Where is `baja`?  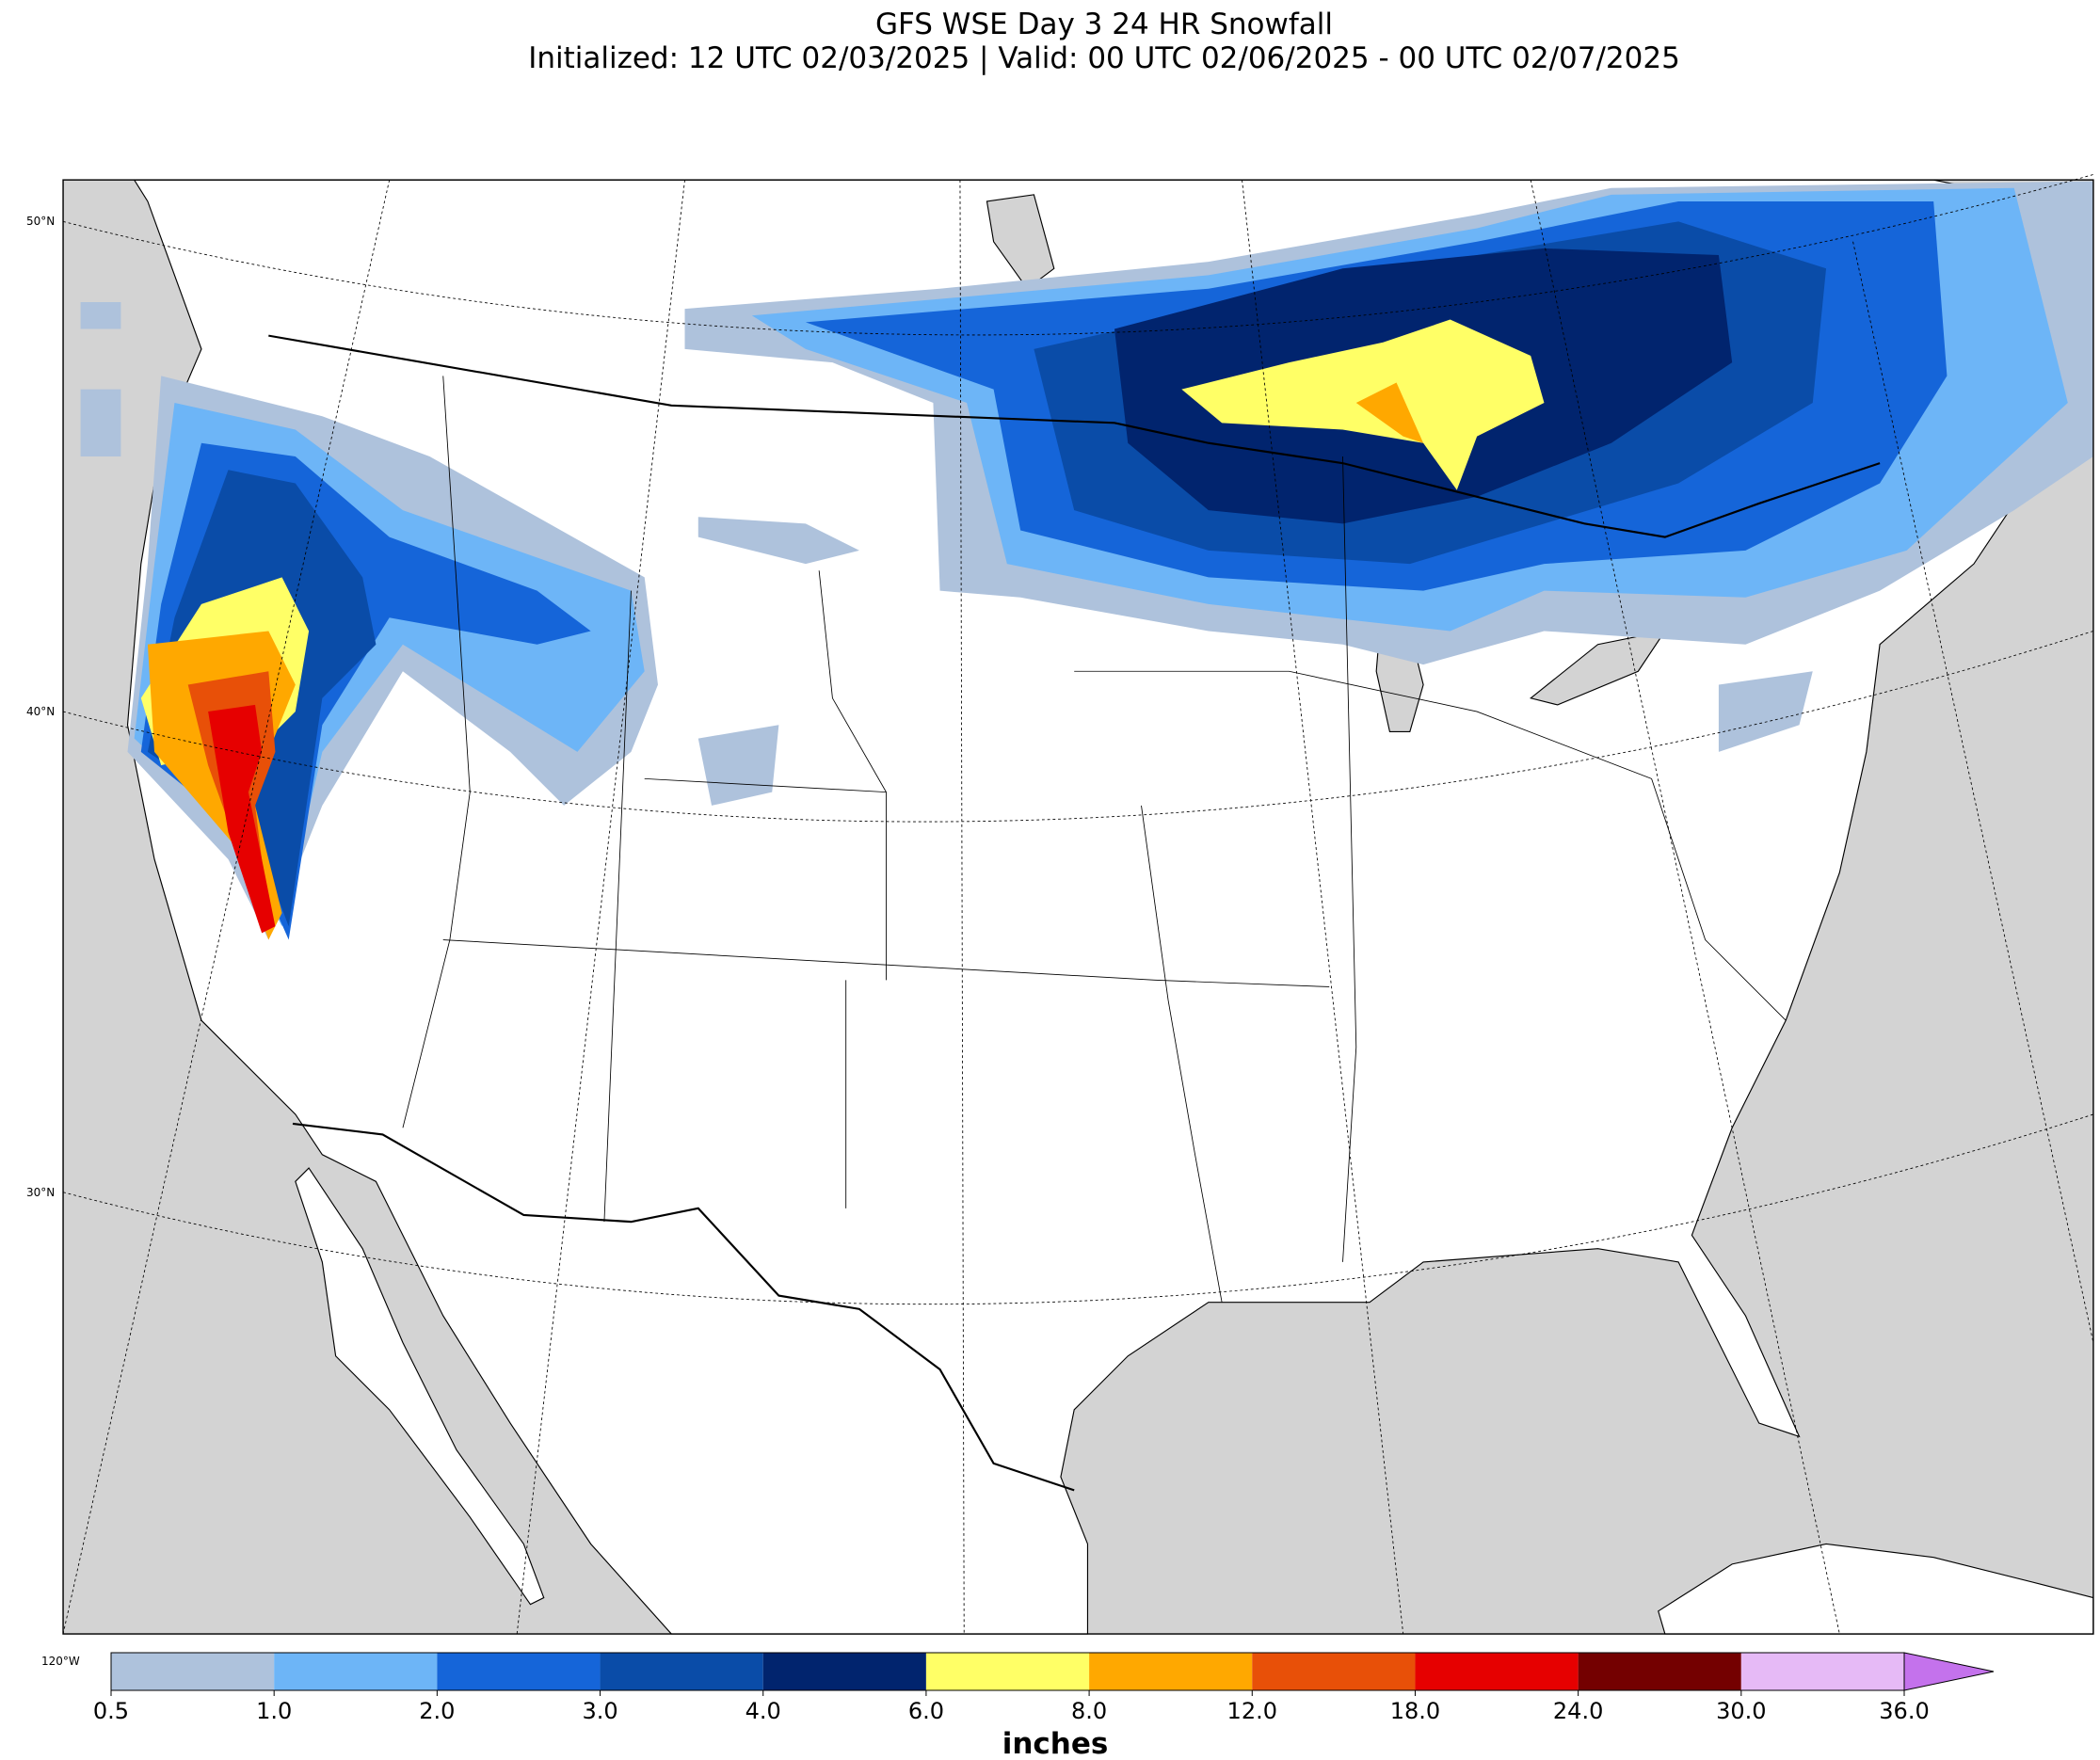 baja is located at coordinates (420, 1386).